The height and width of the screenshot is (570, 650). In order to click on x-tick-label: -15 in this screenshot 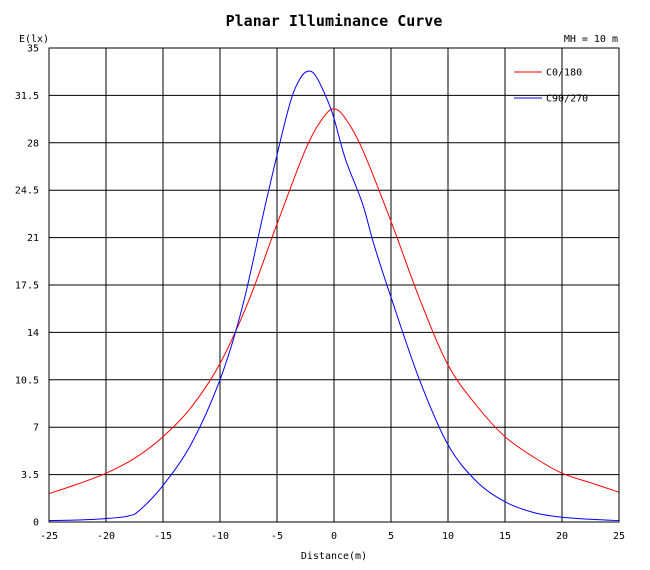, I will do `click(163, 536)`.